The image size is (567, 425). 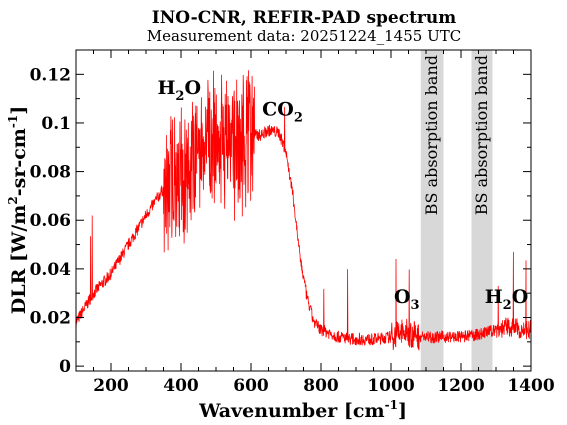 What do you see at coordinates (50, 221) in the screenshot?
I see `y-tick-label: 0.06` at bounding box center [50, 221].